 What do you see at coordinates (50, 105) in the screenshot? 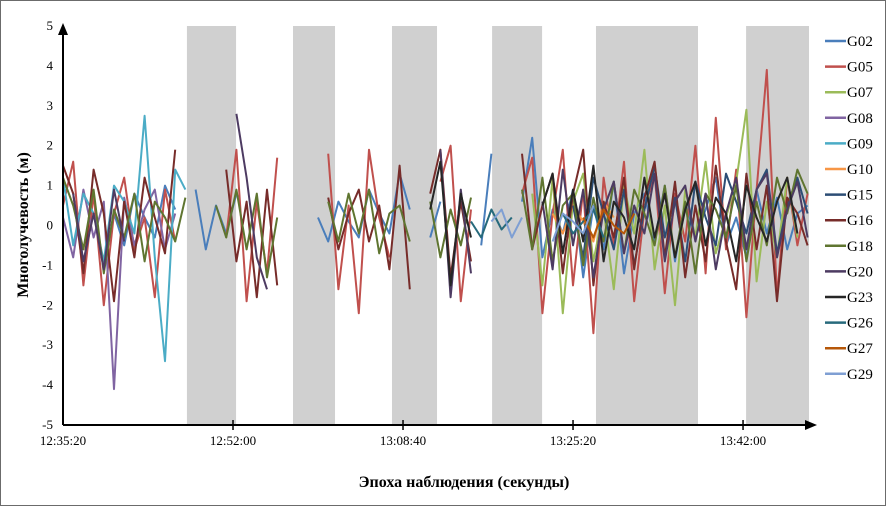
I see `y-tick-label: 3` at bounding box center [50, 105].